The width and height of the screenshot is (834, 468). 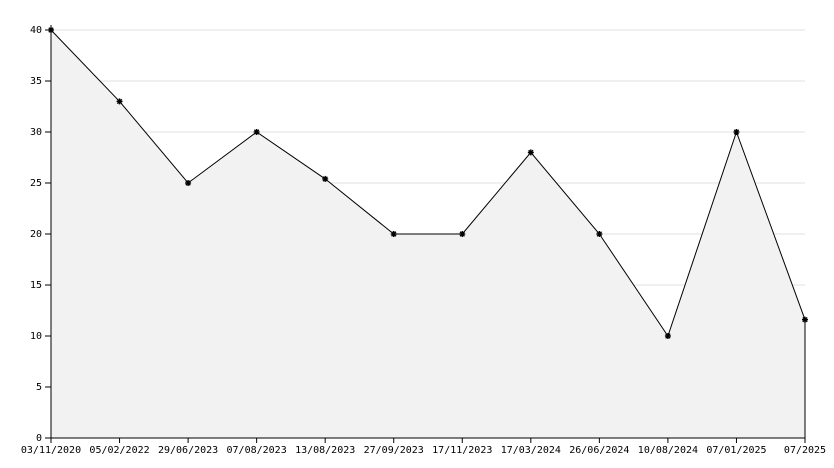 What do you see at coordinates (39, 438) in the screenshot?
I see `y-tick-label: 0` at bounding box center [39, 438].